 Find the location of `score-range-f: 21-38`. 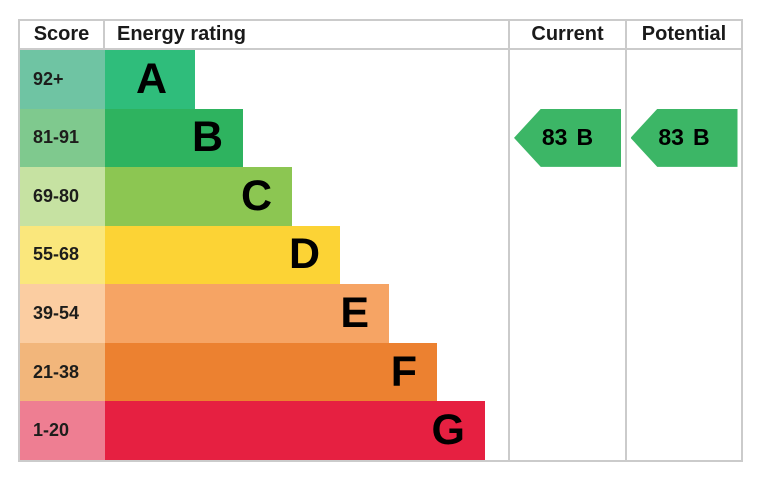

score-range-f: 21-38 is located at coordinates (62, 372).